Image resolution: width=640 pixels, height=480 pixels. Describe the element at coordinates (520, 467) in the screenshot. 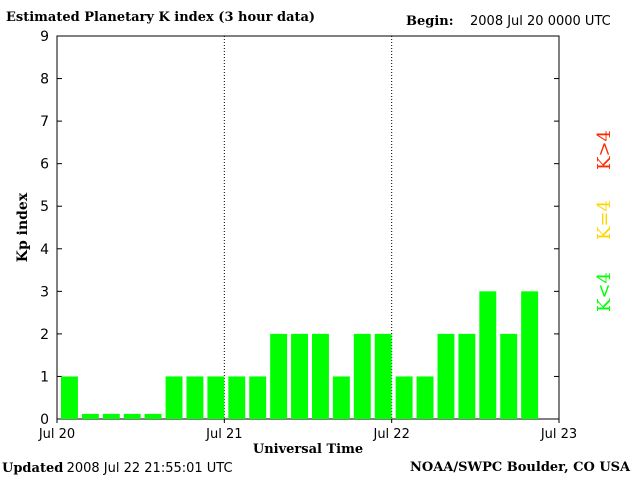

I see `source-credit: NOAA/SWPC Boulder, CO USA` at that location.